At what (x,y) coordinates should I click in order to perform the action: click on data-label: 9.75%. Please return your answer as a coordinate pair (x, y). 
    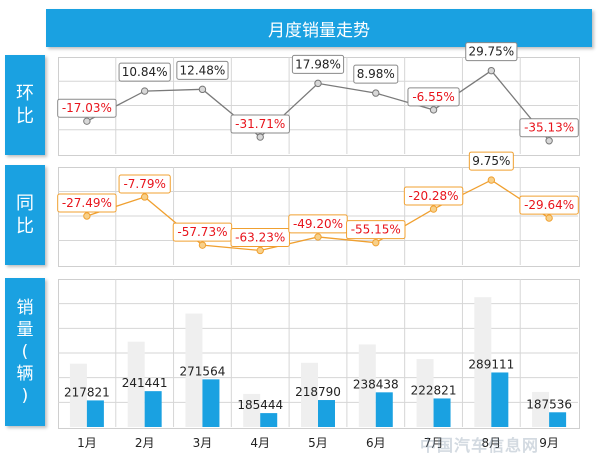
    Looking at the image, I should click on (491, 161).